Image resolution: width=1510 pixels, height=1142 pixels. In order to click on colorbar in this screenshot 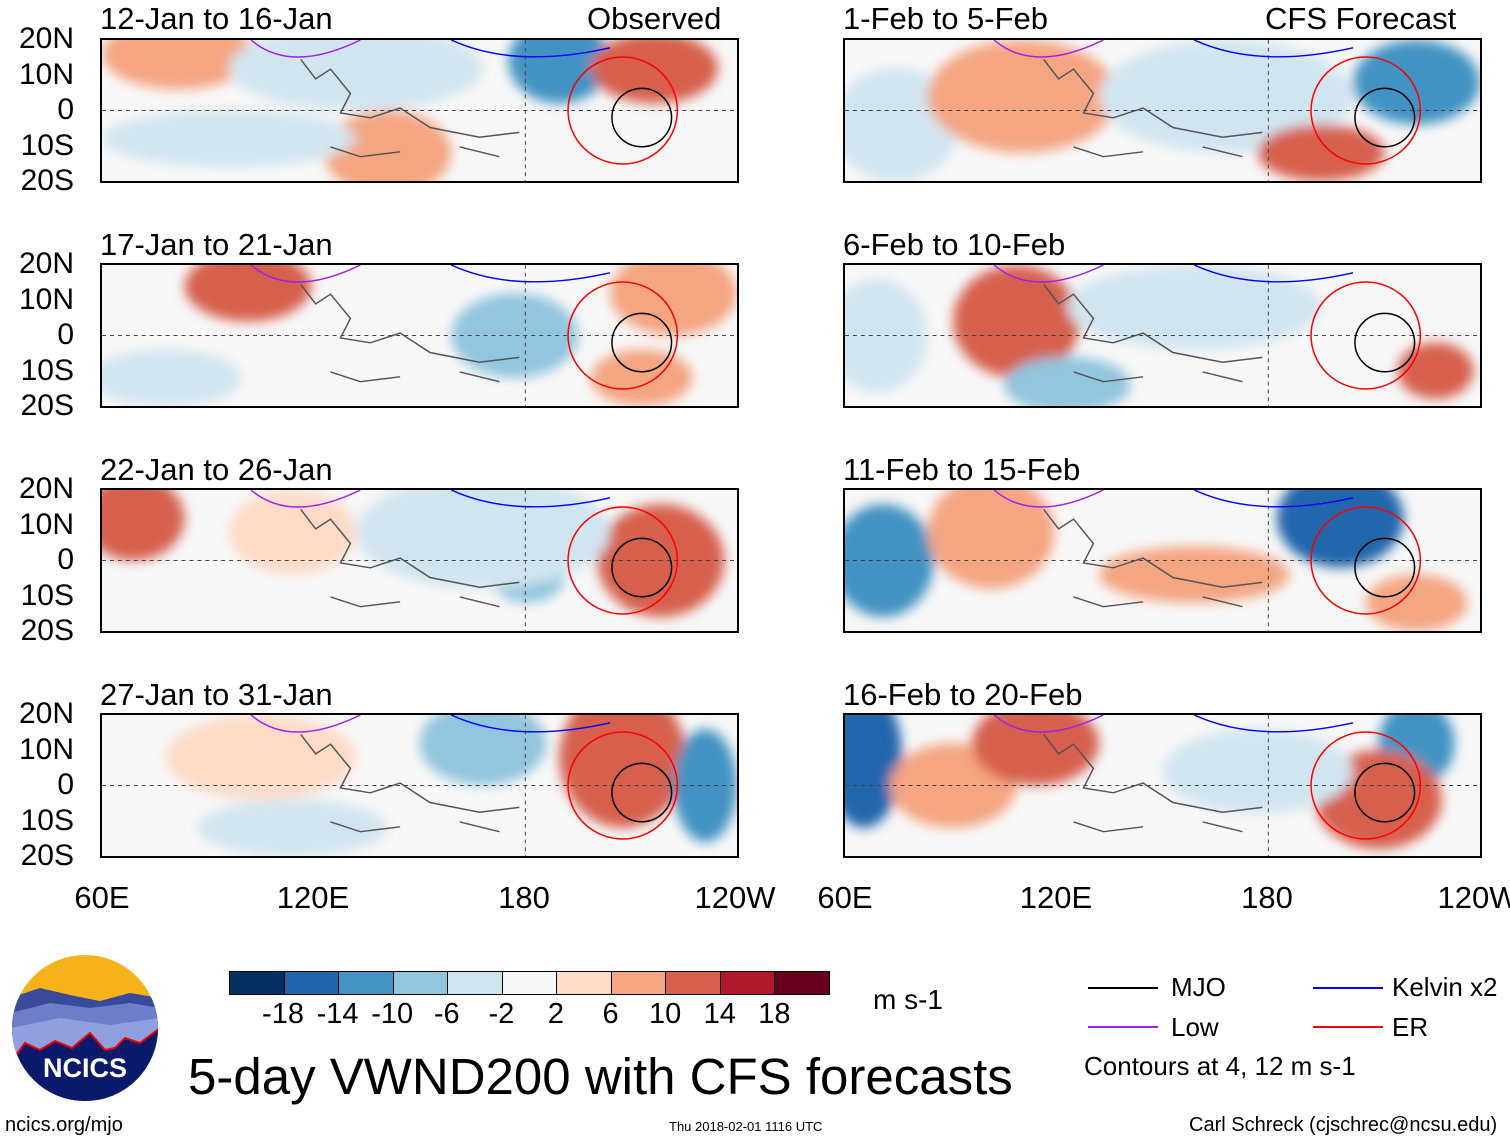, I will do `click(529, 983)`.